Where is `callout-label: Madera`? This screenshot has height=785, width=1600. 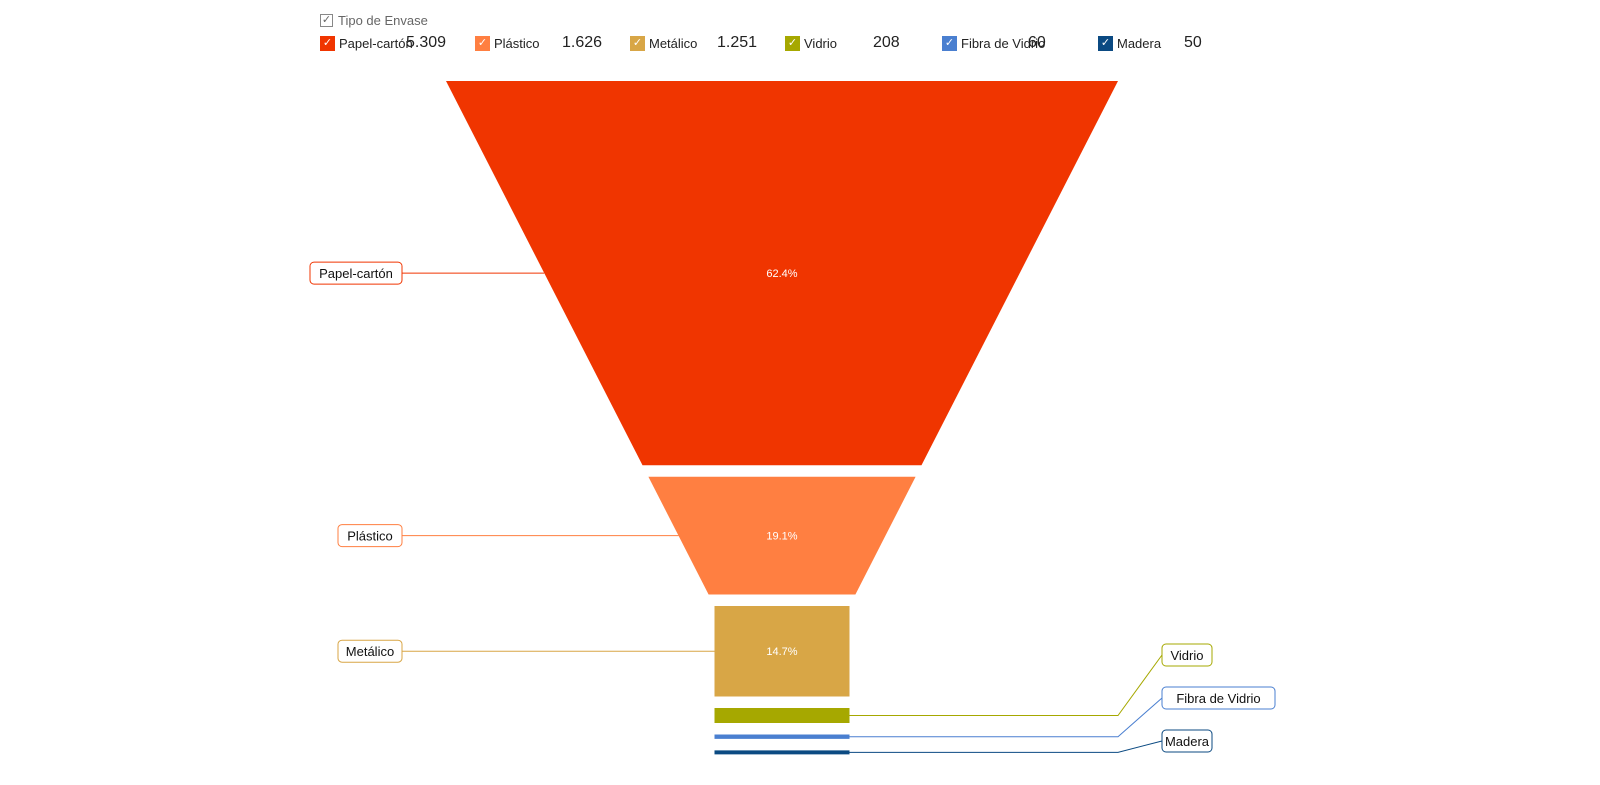
callout-label: Madera is located at coordinates (1187, 741).